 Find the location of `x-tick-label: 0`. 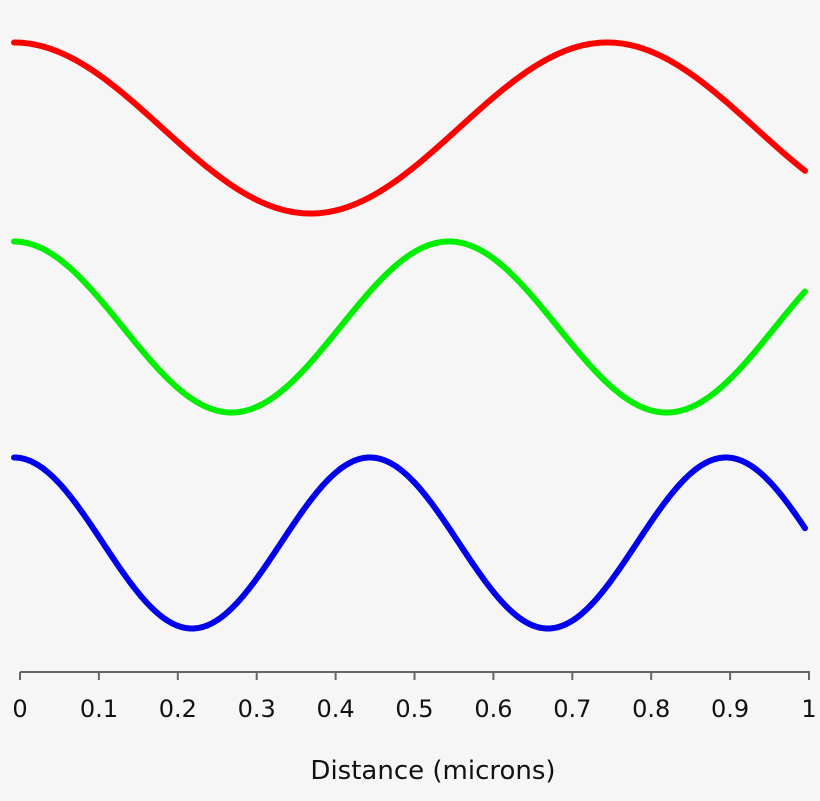

x-tick-label: 0 is located at coordinates (19, 709).